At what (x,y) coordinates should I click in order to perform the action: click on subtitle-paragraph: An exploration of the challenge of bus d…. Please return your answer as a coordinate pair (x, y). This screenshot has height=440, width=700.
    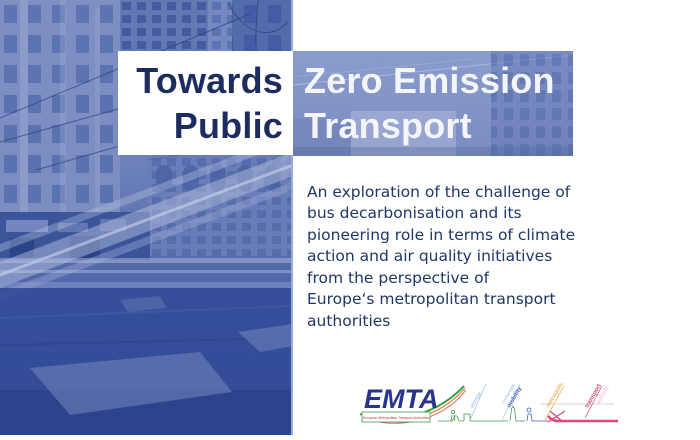
    Looking at the image, I should click on (441, 256).